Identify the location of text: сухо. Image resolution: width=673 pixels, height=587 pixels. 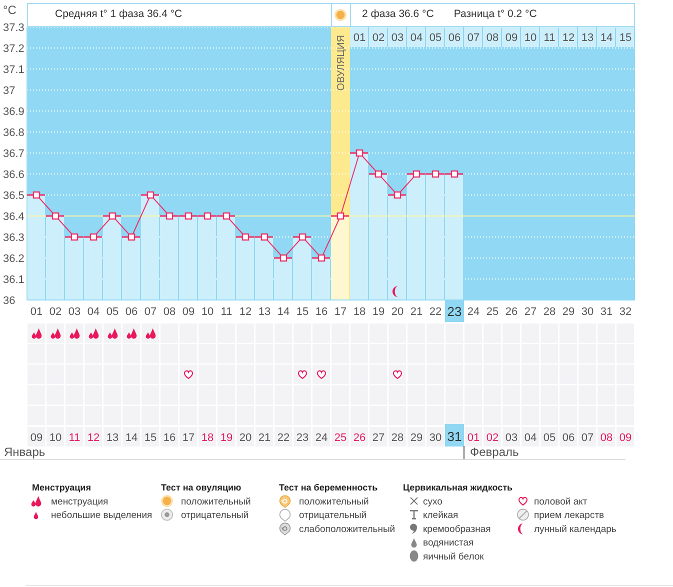
(432, 502).